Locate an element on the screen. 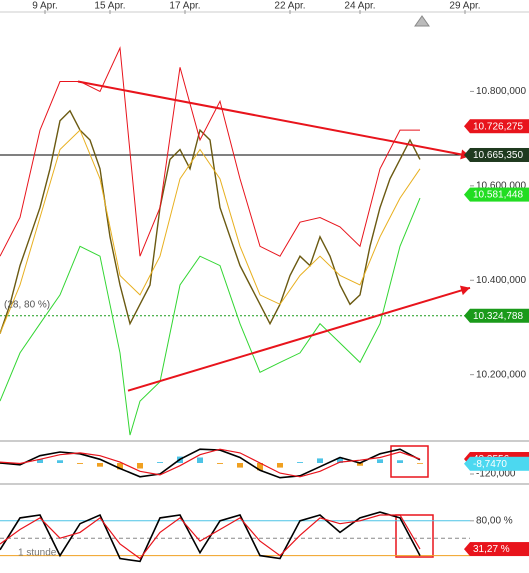  price-label: 10.581,448 is located at coordinates (498, 195).